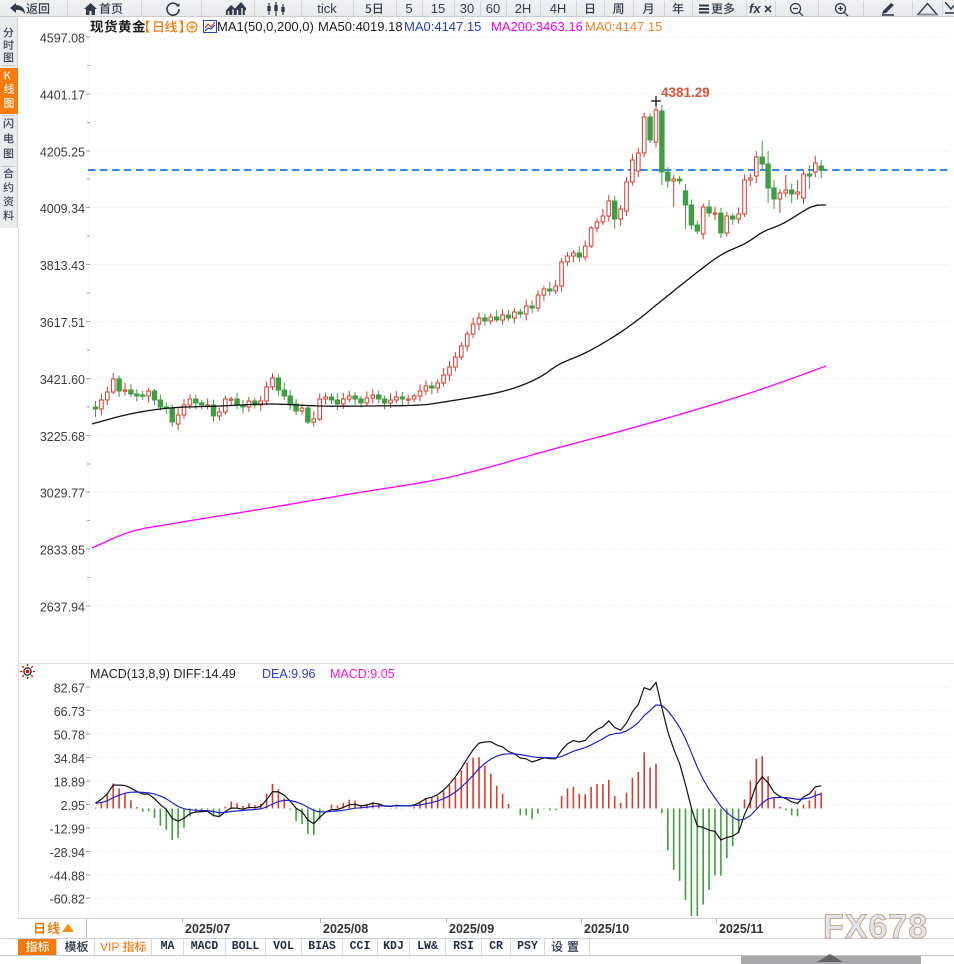 The width and height of the screenshot is (954, 964). Describe the element at coordinates (62, 209) in the screenshot. I see `svg-text: 4009.34` at that location.